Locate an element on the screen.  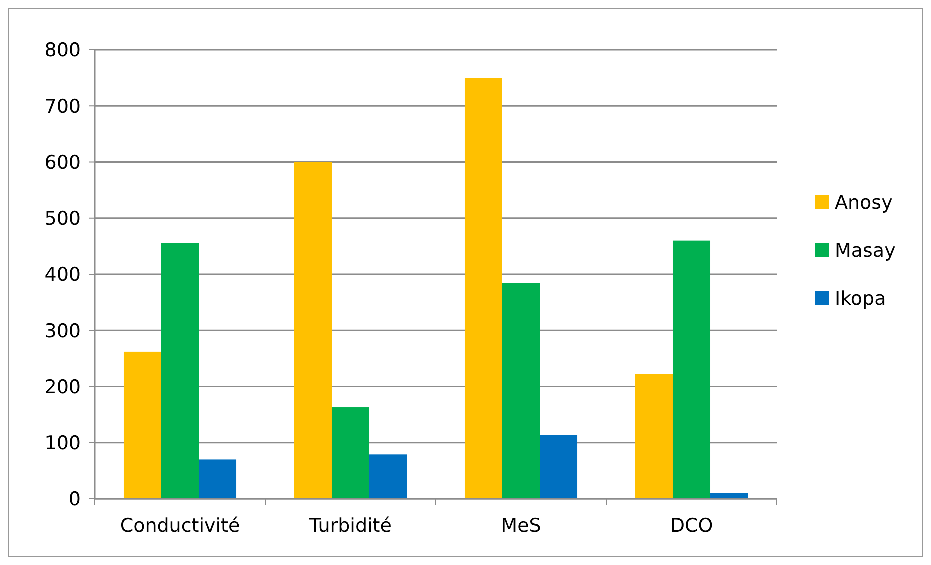
legend-label: Masay is located at coordinates (865, 251).